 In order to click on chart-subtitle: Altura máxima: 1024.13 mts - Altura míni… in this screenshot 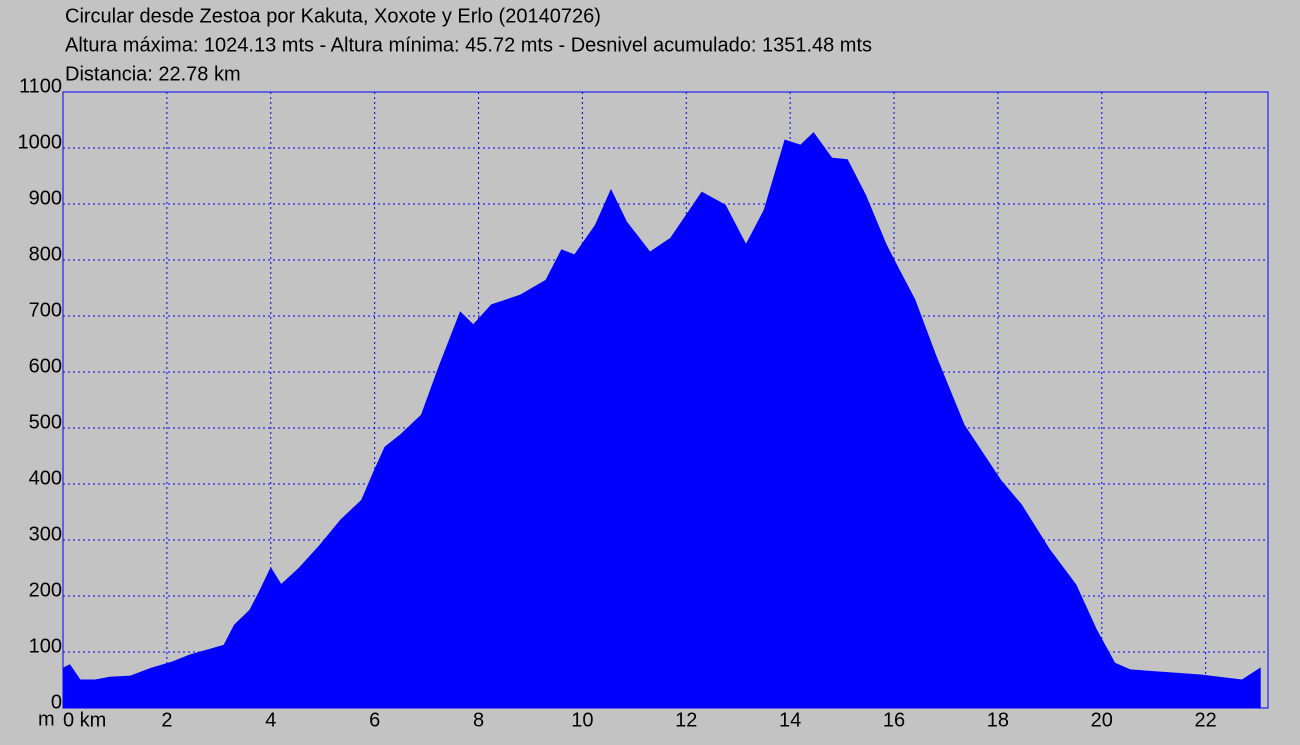, I will do `click(468, 45)`.